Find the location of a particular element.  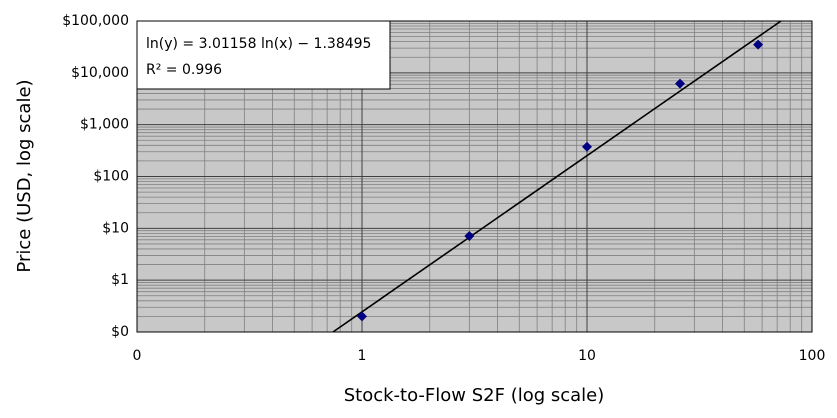

y-tick-label: $1,000 is located at coordinates (104, 125).